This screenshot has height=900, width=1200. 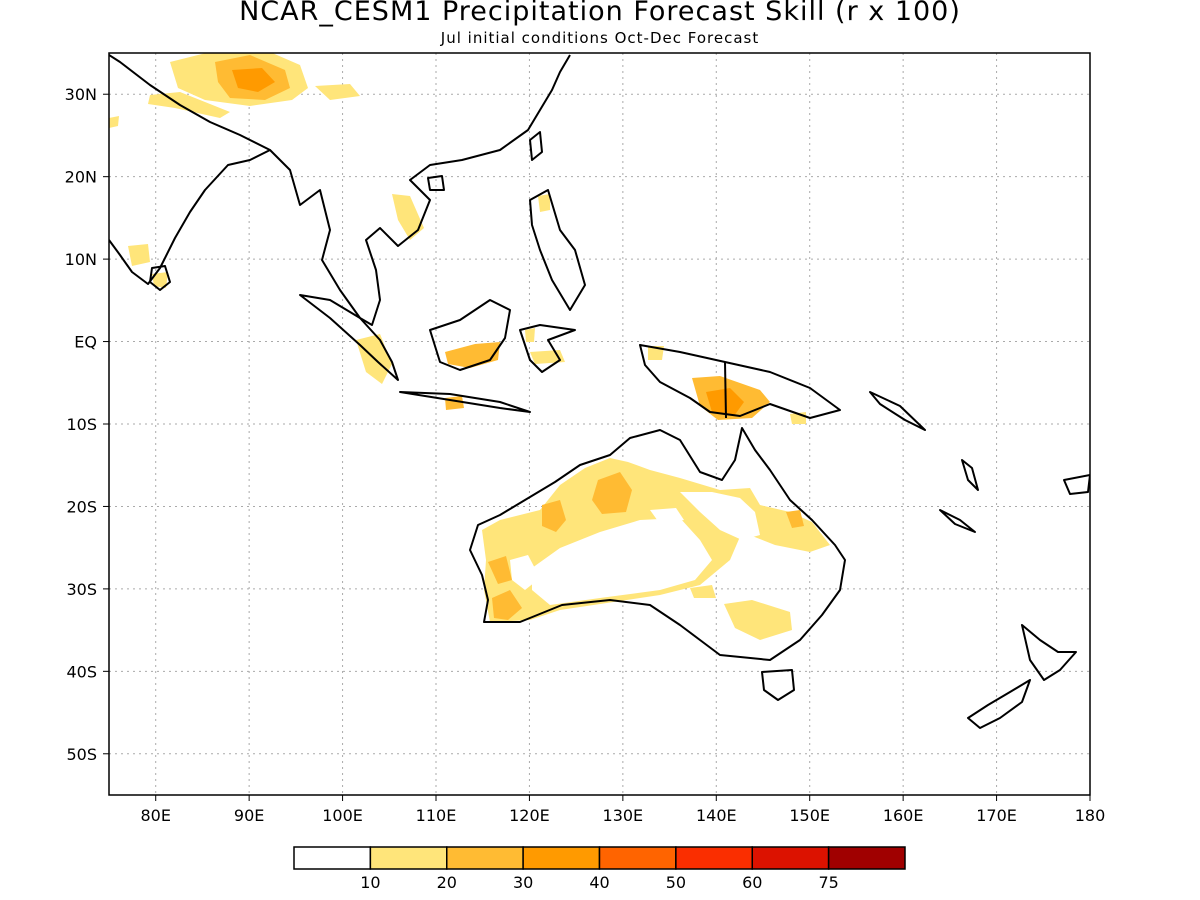 What do you see at coordinates (536, 146) in the screenshot?
I see `coast-taiwan` at bounding box center [536, 146].